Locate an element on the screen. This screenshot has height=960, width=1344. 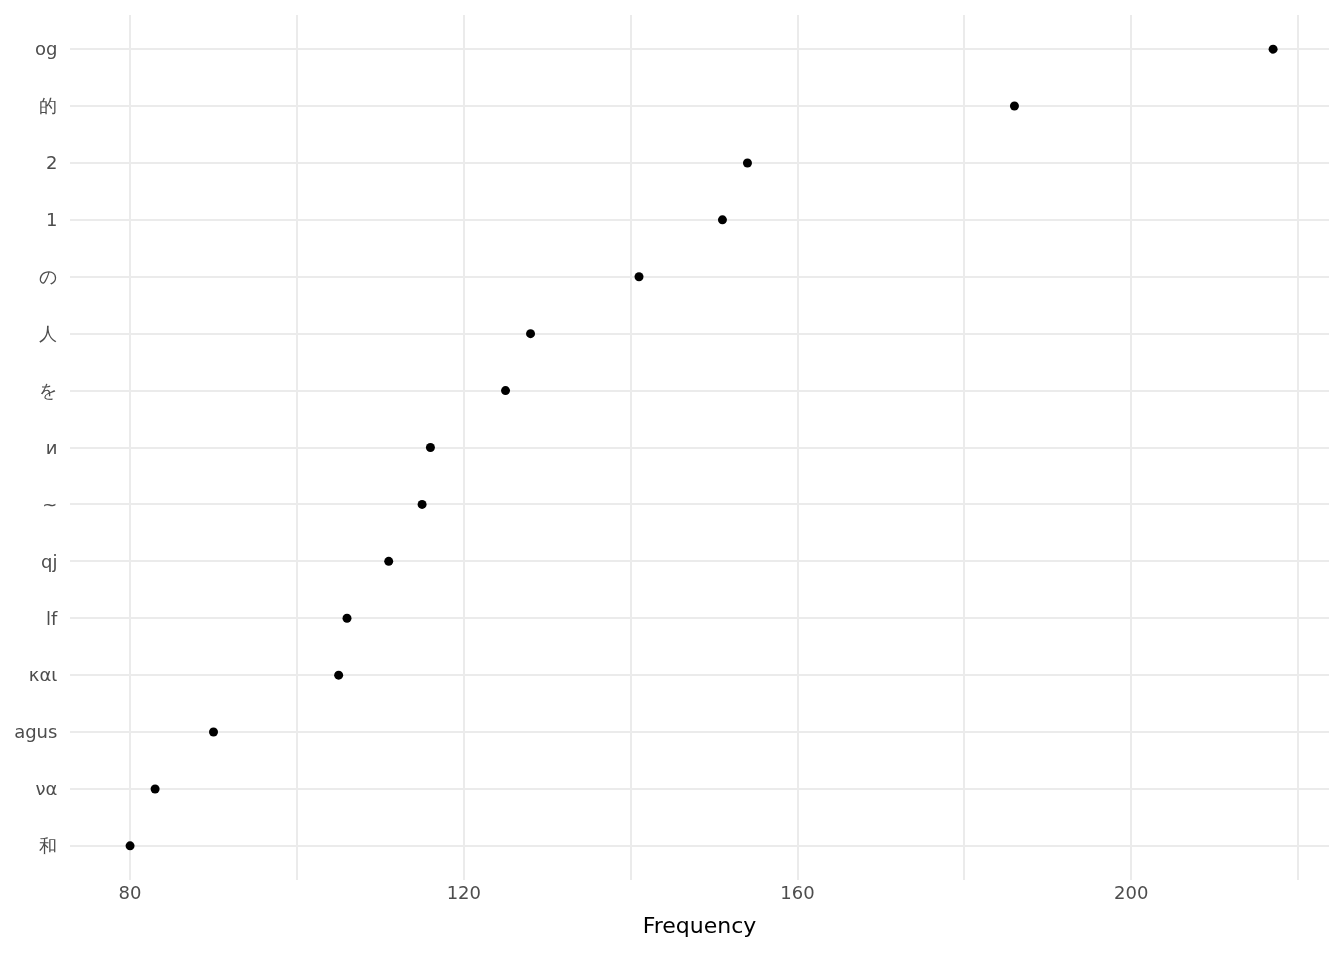
y-tick-label: и is located at coordinates (51, 447).